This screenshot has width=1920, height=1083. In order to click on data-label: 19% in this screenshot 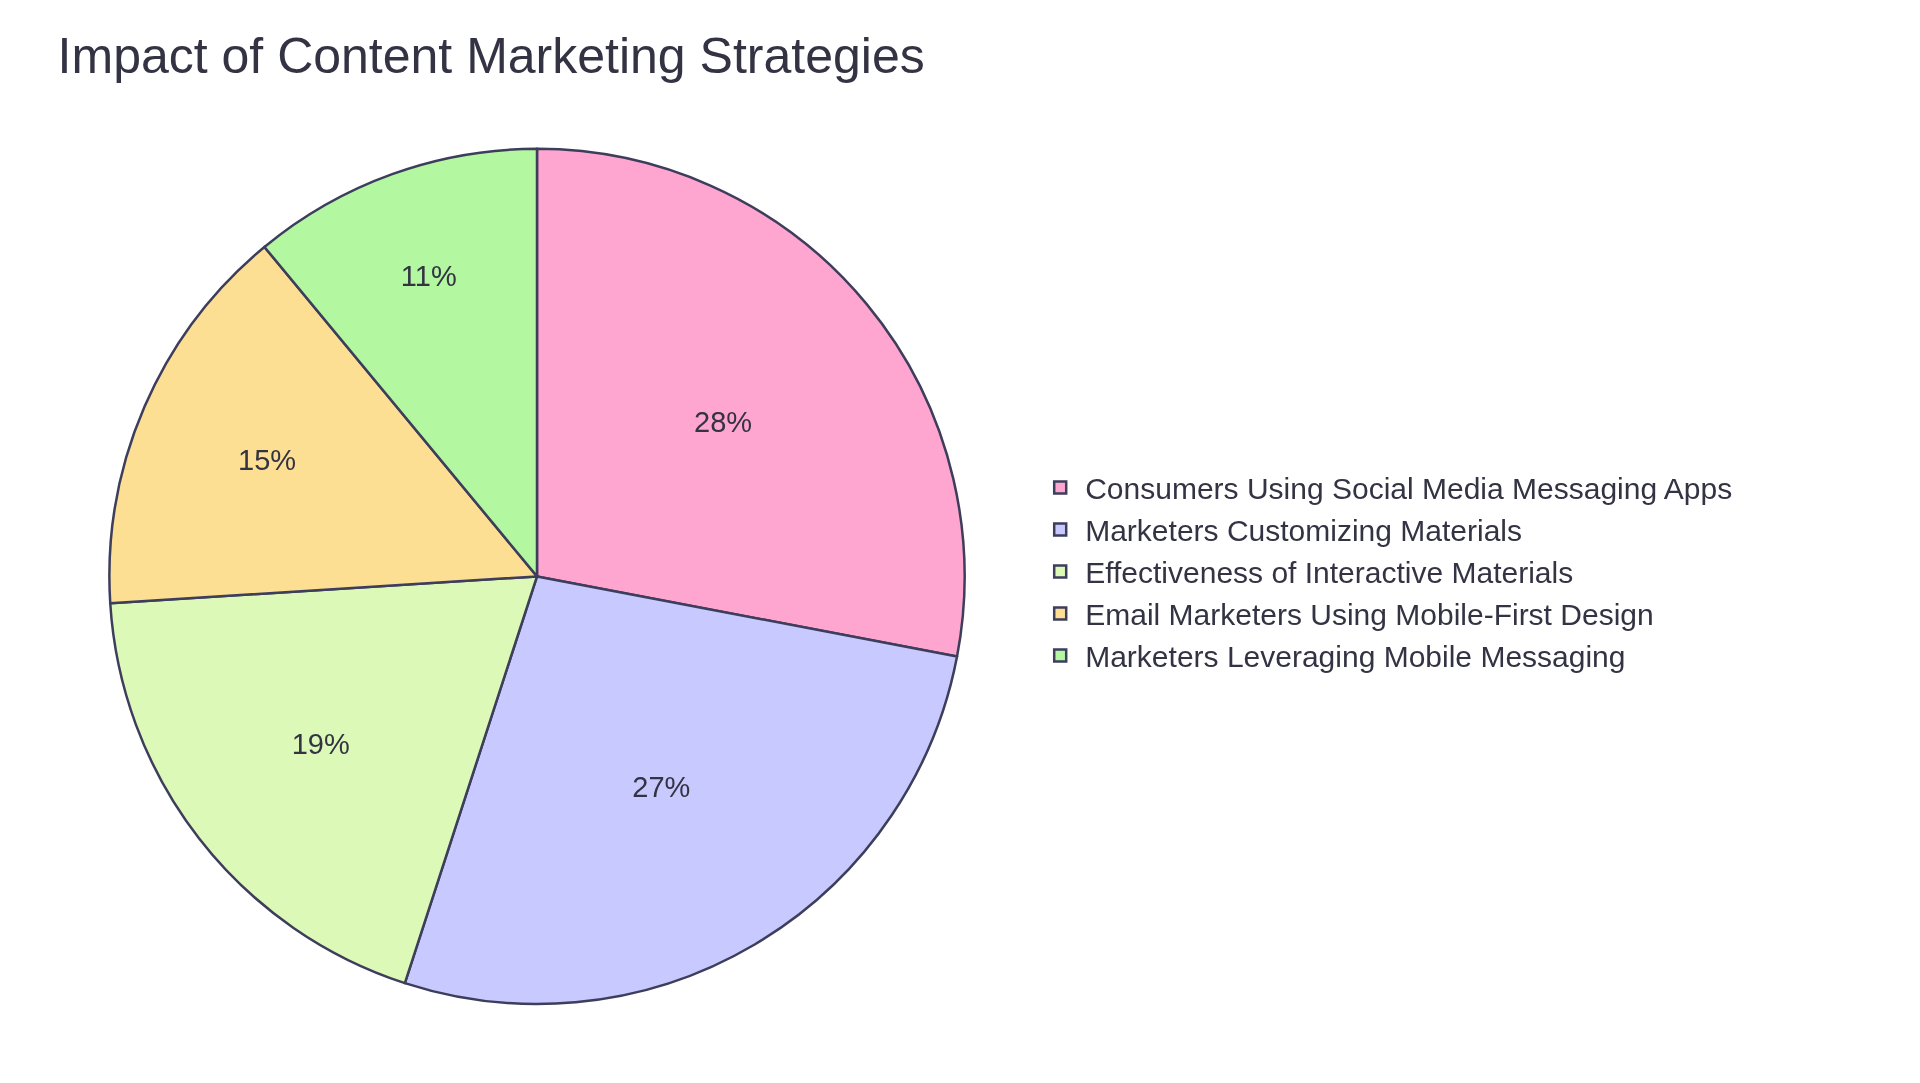, I will do `click(320, 744)`.